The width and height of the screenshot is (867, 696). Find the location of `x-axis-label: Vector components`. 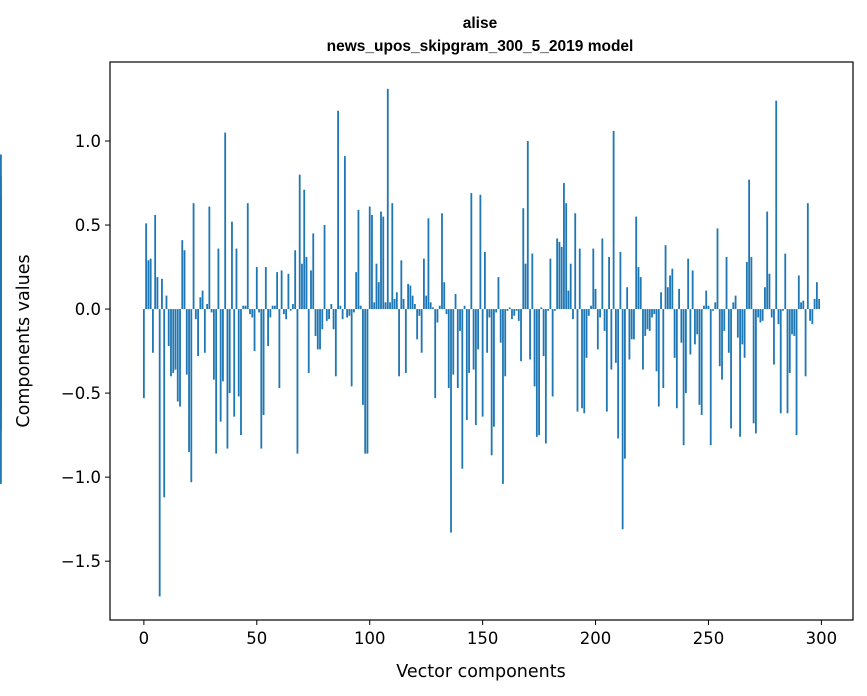

x-axis-label: Vector components is located at coordinates (480, 672).